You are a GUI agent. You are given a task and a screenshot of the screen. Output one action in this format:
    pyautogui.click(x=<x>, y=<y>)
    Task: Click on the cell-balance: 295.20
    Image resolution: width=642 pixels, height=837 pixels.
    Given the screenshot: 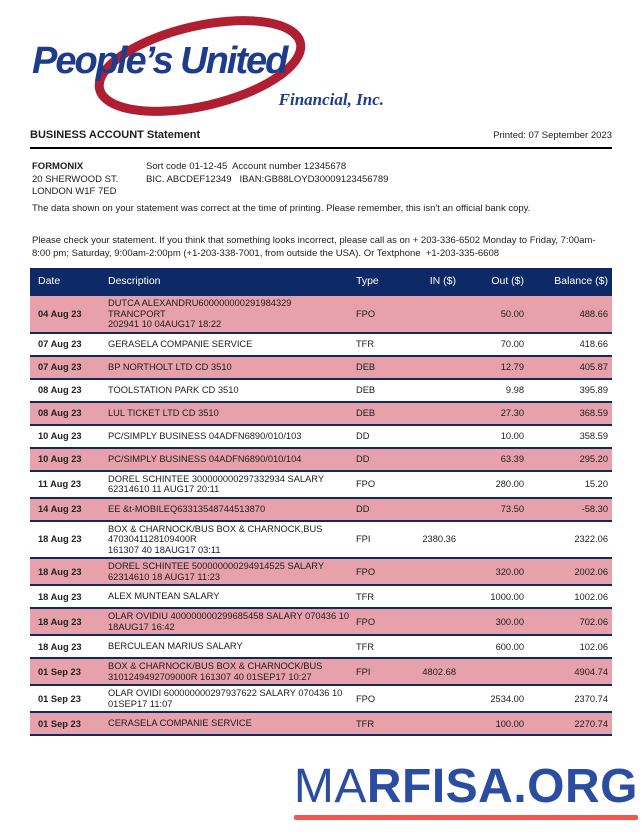 What is the action you would take?
    pyautogui.click(x=593, y=459)
    